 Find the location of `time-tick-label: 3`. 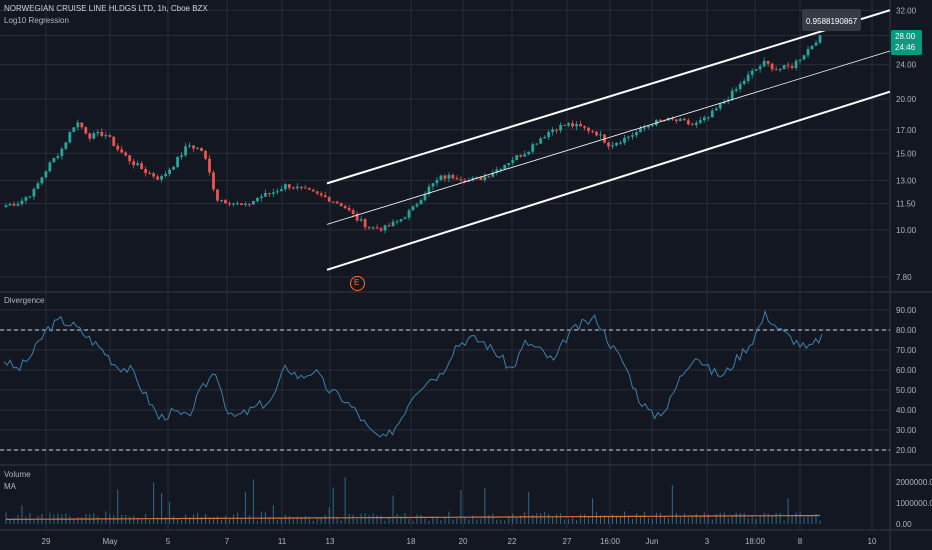

time-tick-label: 3 is located at coordinates (707, 541).